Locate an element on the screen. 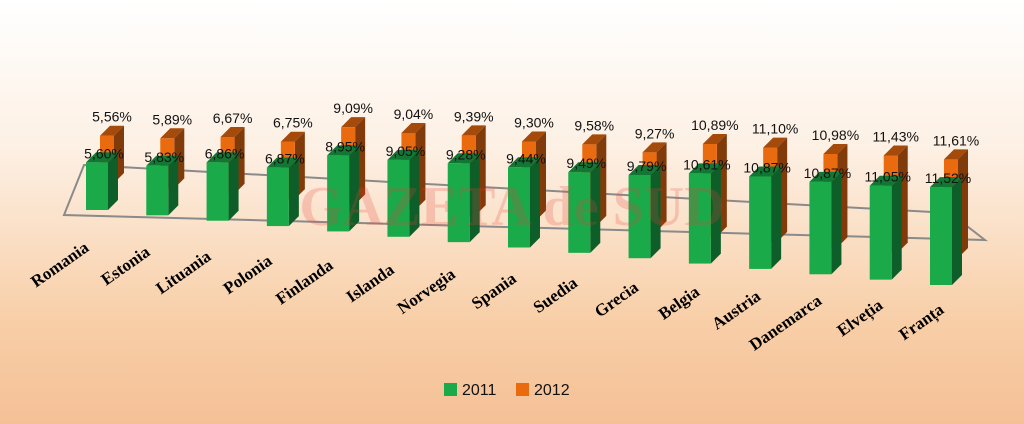 This screenshot has width=1024, height=424. data-label-2012: 10,89% is located at coordinates (714, 125).